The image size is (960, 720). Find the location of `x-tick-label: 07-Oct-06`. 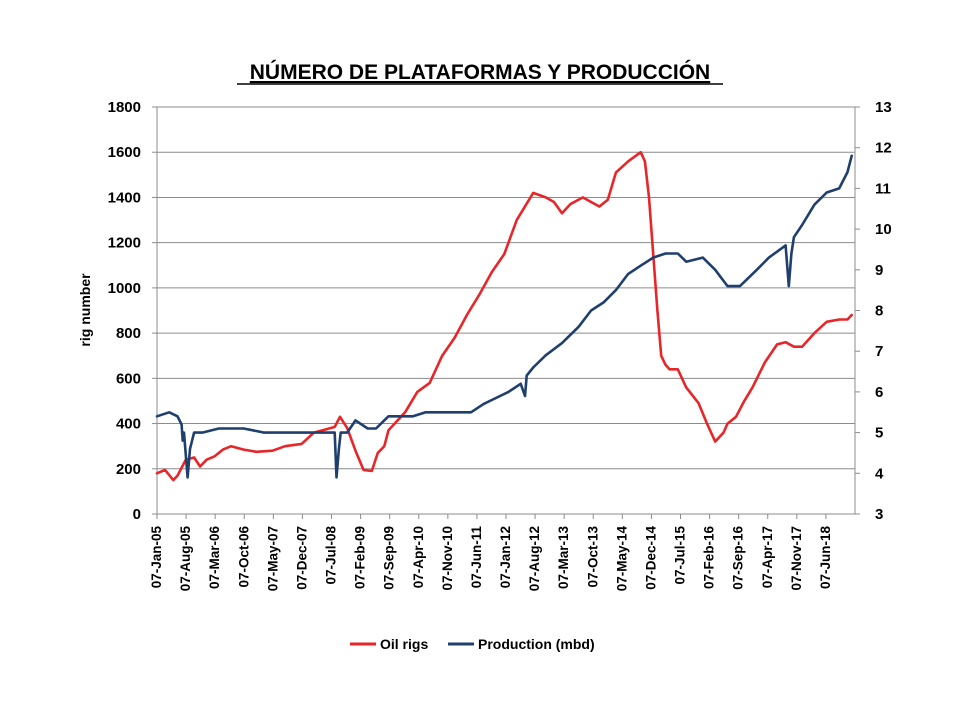

x-tick-label: 07-Oct-06 is located at coordinates (243, 557).